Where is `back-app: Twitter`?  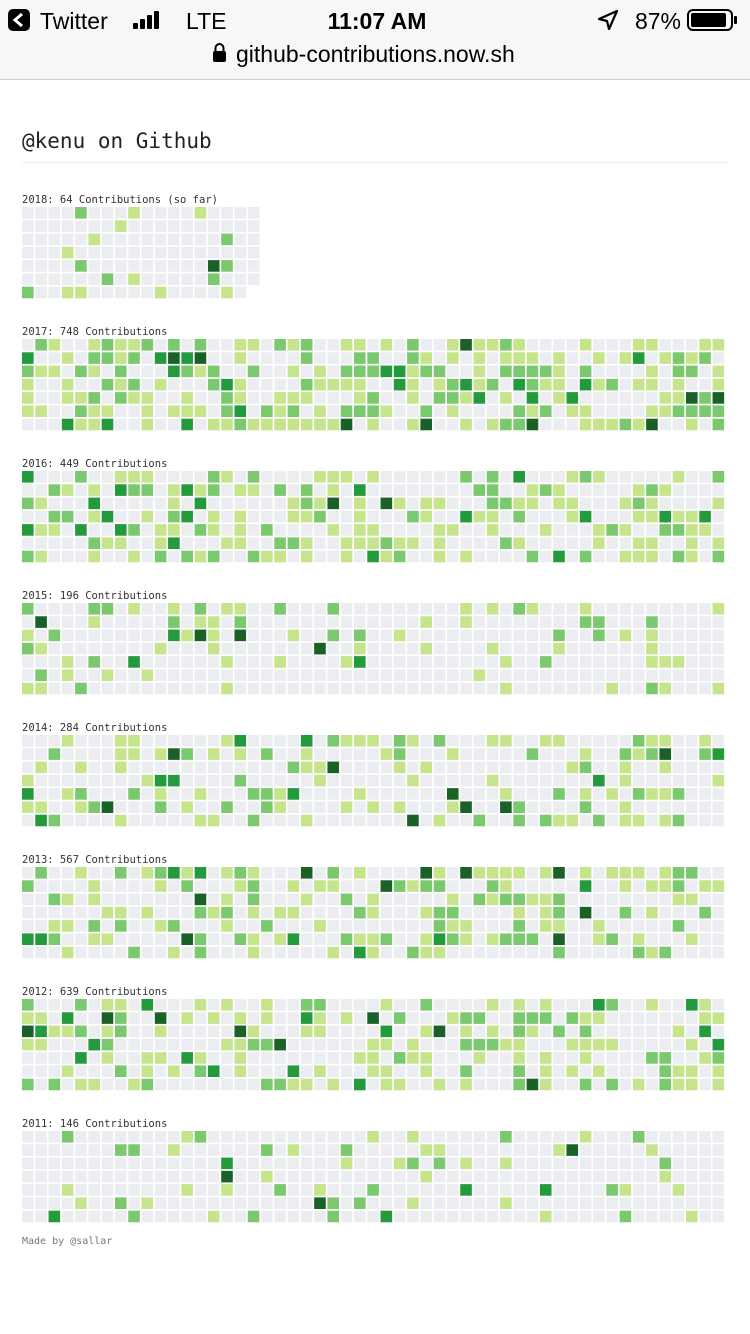 back-app: Twitter is located at coordinates (74, 21).